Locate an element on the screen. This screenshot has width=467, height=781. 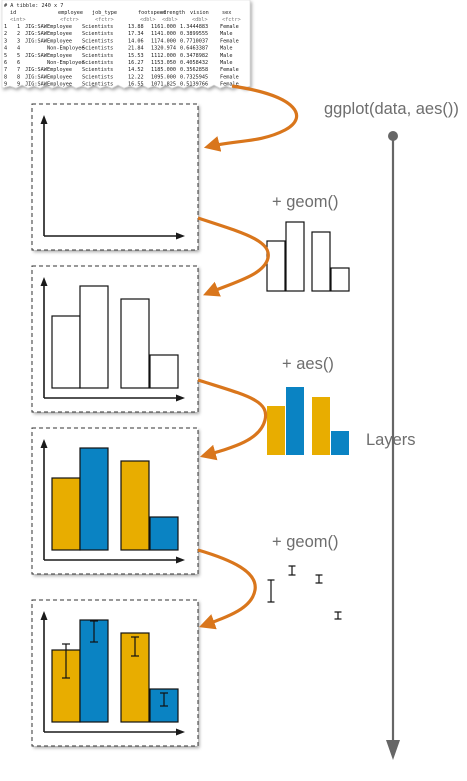
geom-step-label: + geom() is located at coordinates (305, 202).